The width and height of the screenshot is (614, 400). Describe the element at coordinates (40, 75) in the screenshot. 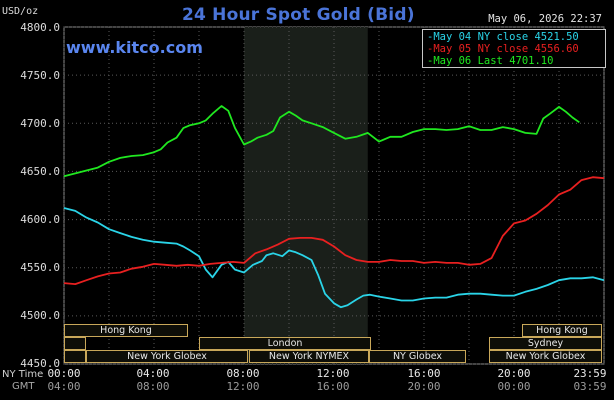

I see `y-tick-label: 4750.0` at that location.